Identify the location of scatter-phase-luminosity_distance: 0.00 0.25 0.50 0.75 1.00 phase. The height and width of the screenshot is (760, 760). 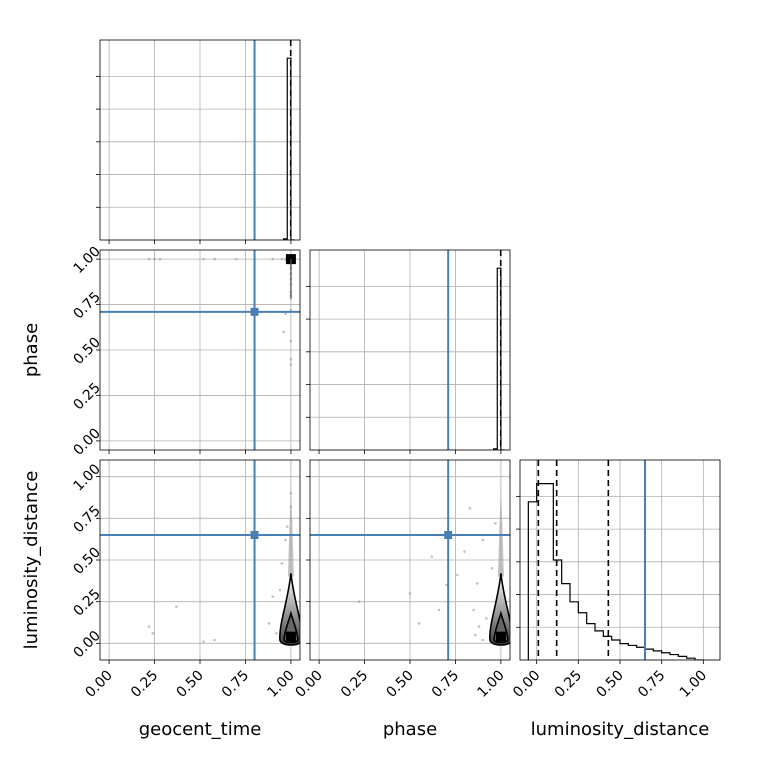
(402, 599).